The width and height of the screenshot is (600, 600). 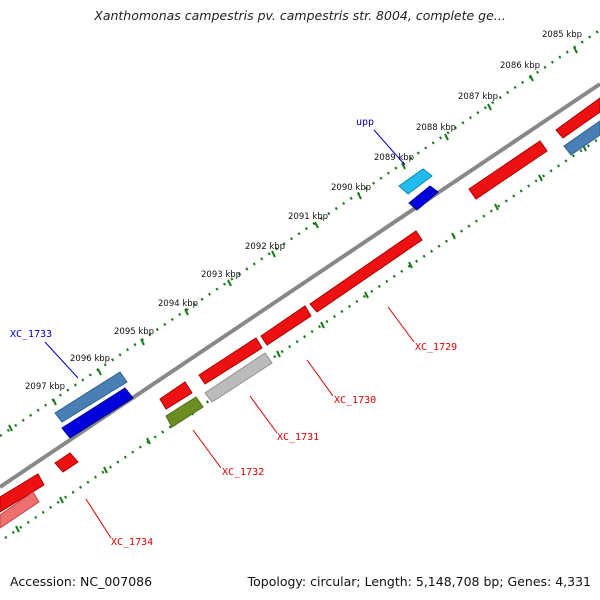 What do you see at coordinates (31, 334) in the screenshot?
I see `gene-label-xc-1733: XC_1733` at bounding box center [31, 334].